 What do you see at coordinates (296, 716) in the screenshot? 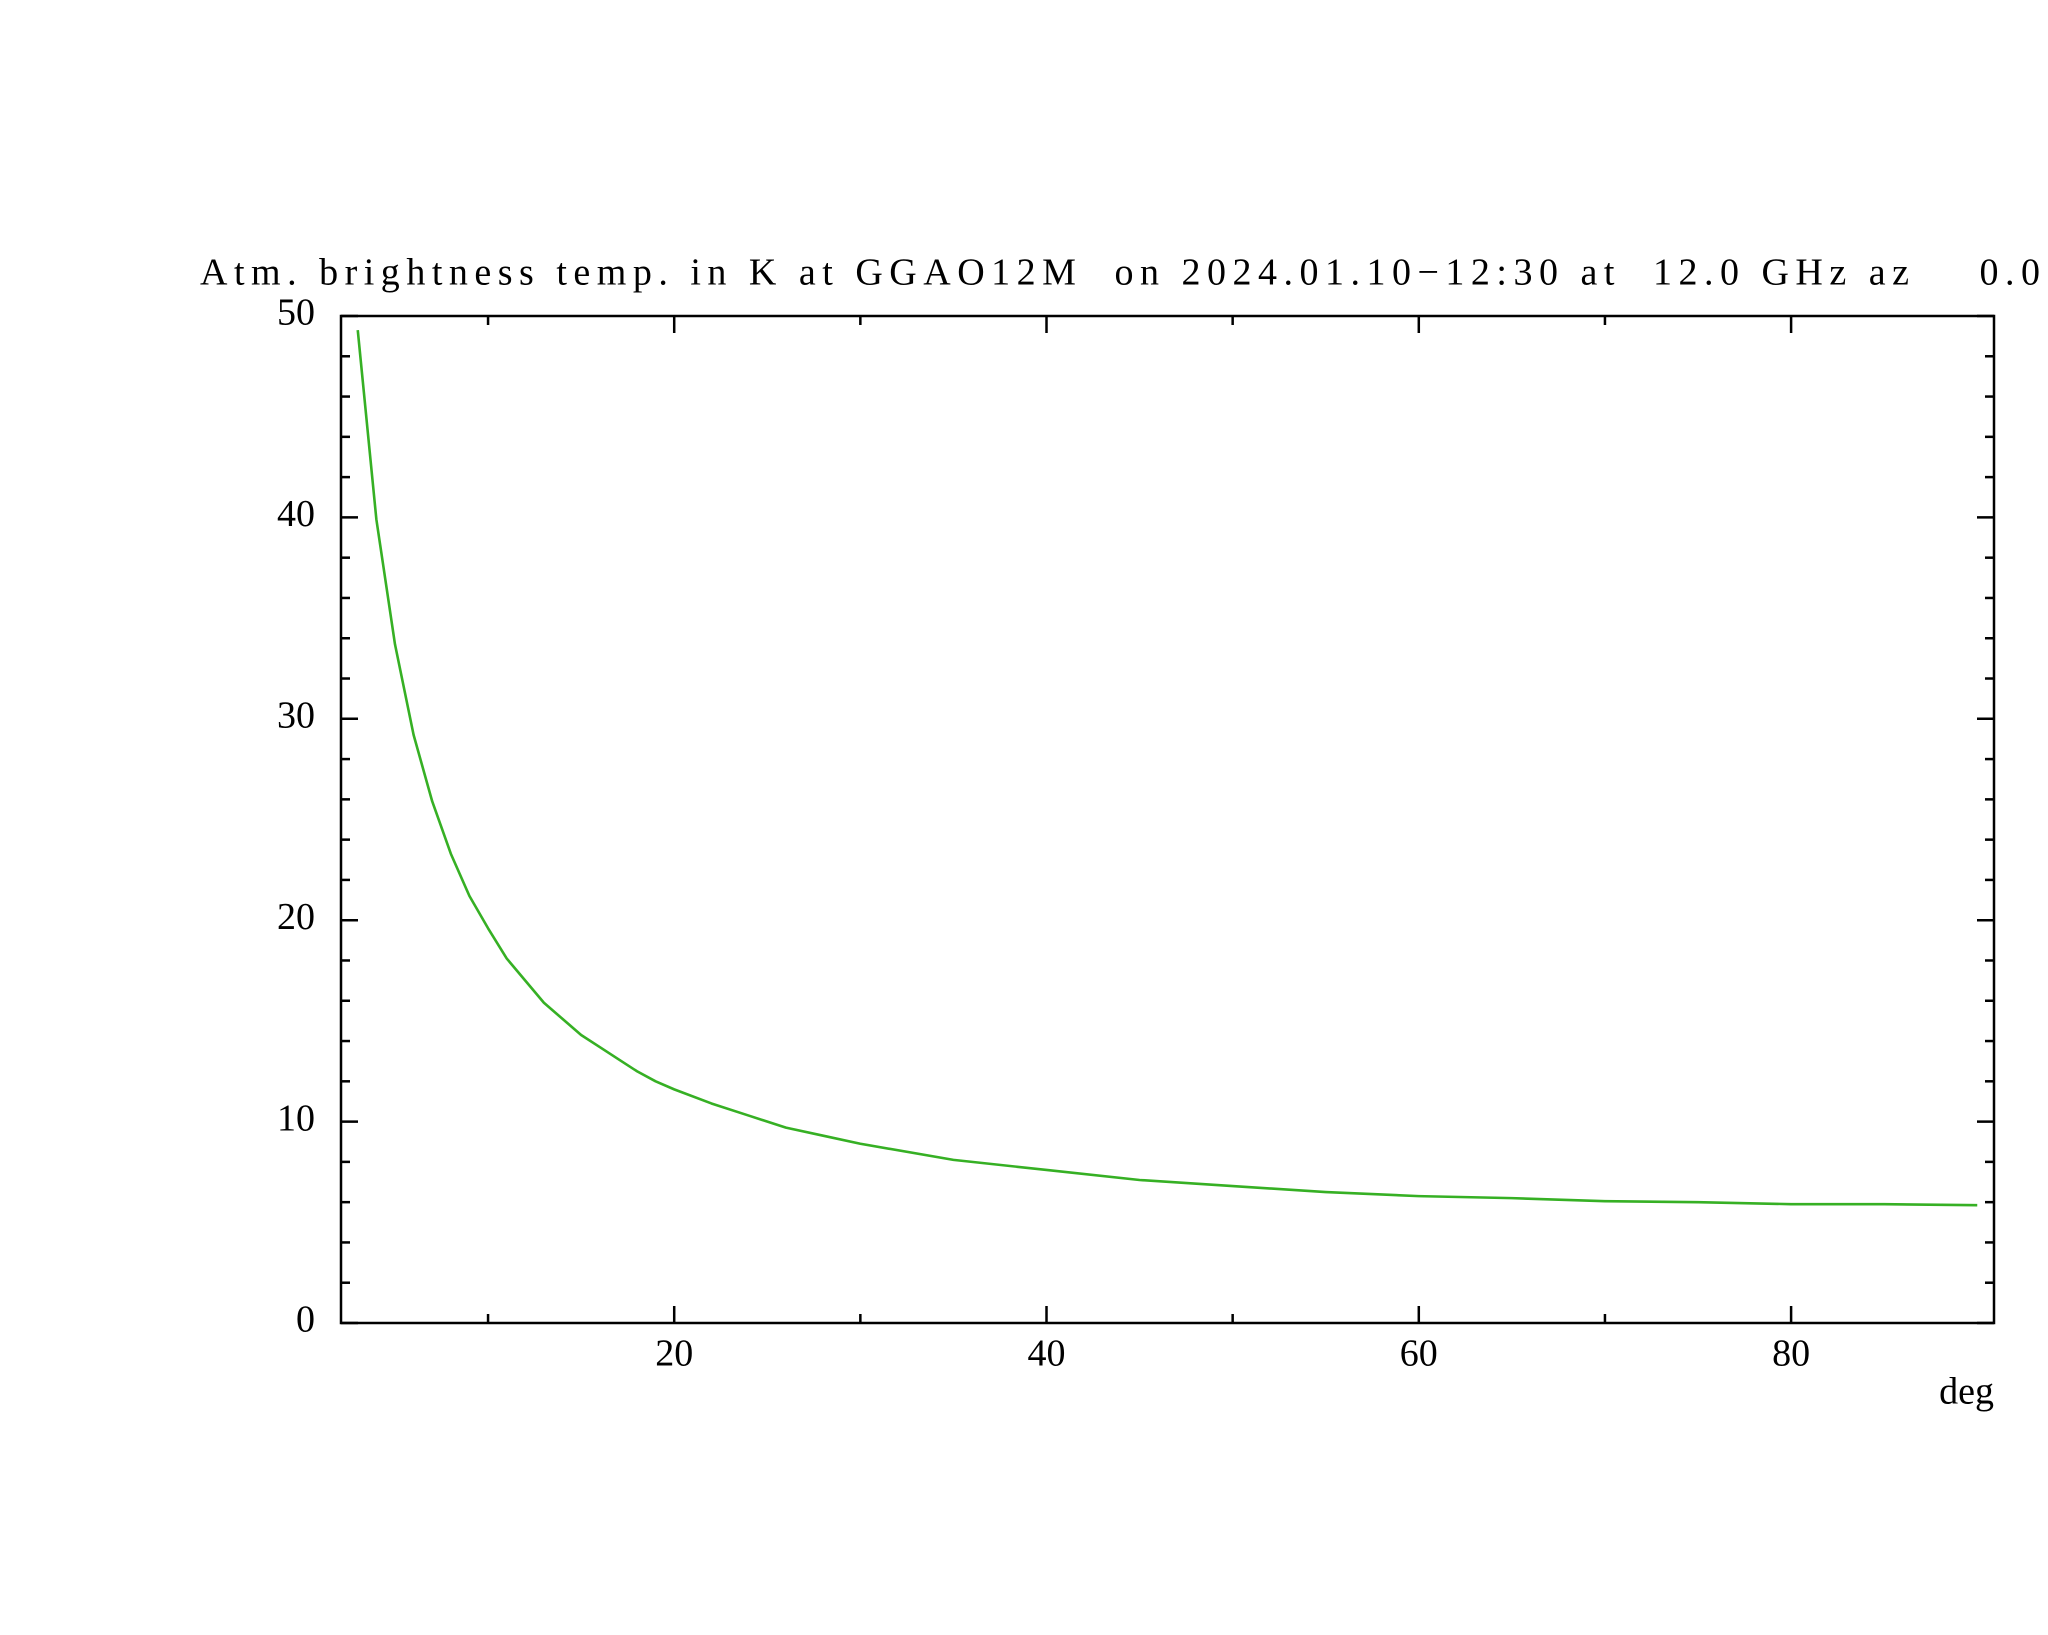
I see `y-tick-label: 30` at bounding box center [296, 716].